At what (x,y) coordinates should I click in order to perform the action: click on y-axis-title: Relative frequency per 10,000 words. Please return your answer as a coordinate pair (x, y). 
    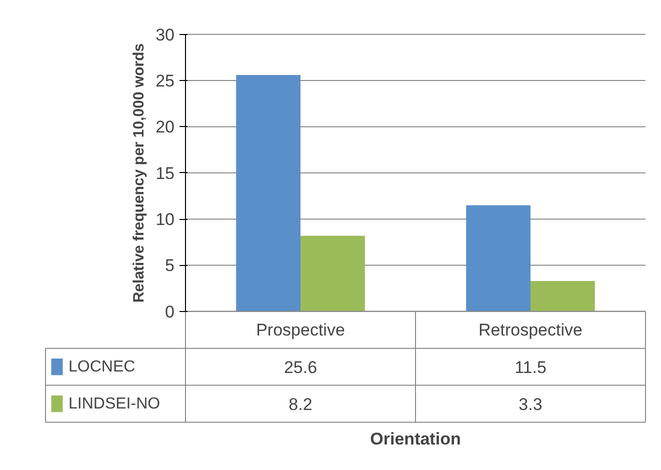
    Looking at the image, I should click on (139, 173).